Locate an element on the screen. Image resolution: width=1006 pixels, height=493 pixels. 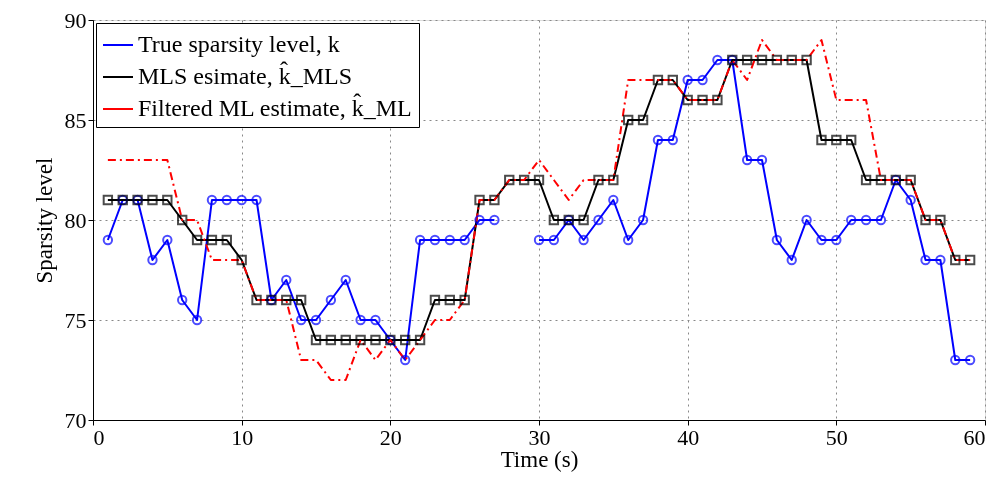
x-tick-label: 10 is located at coordinates (242, 437).